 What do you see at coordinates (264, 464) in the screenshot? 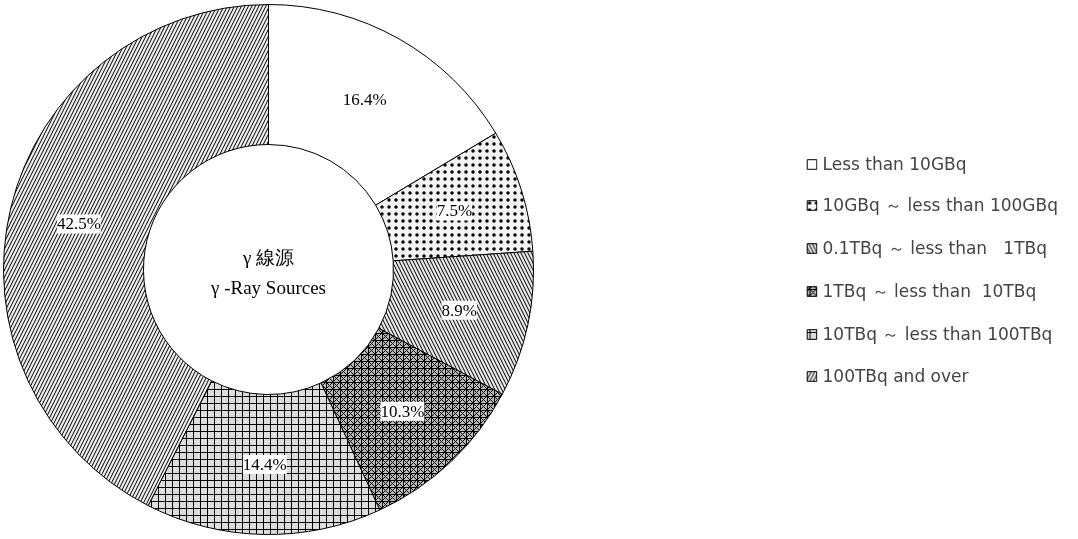
I see `data-label: 14.4%` at bounding box center [264, 464].